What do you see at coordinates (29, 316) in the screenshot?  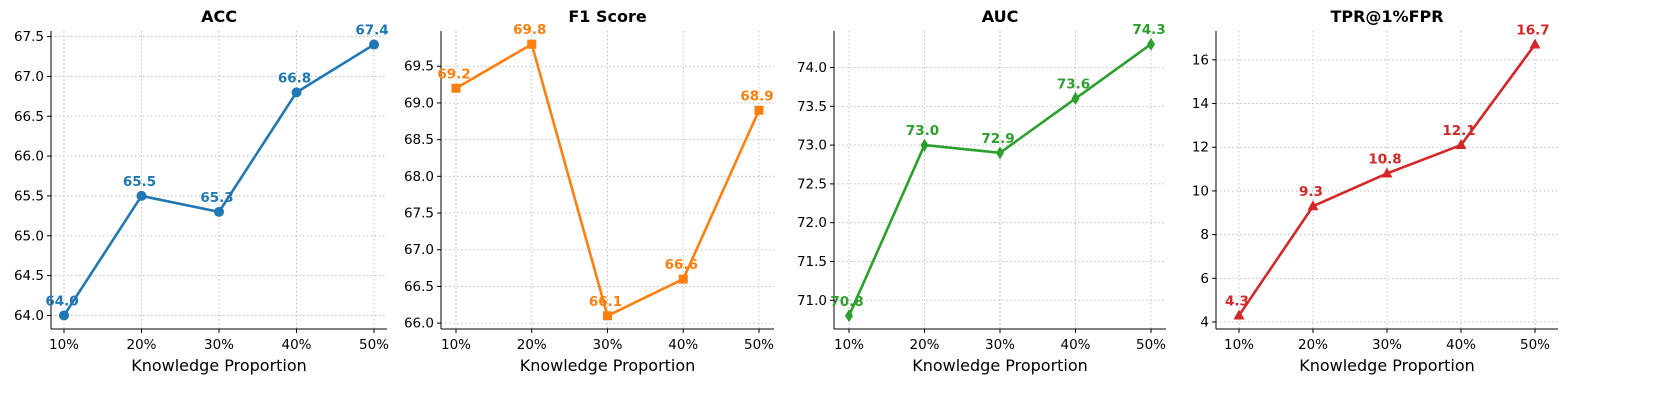 I see `y-tick-label-0: 64.0` at bounding box center [29, 316].